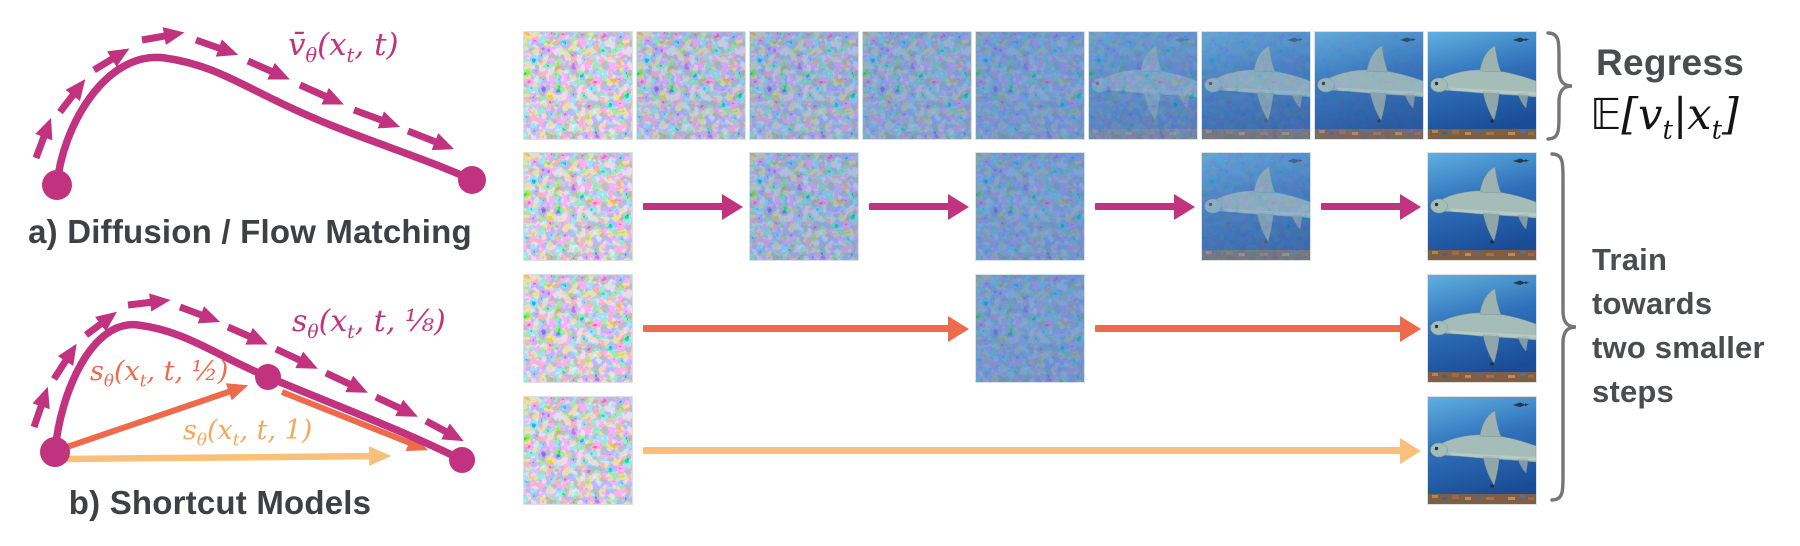 Image resolution: width=1800 pixels, height=546 pixels. Describe the element at coordinates (1559, 86) in the screenshot. I see `regress-brace` at that location.